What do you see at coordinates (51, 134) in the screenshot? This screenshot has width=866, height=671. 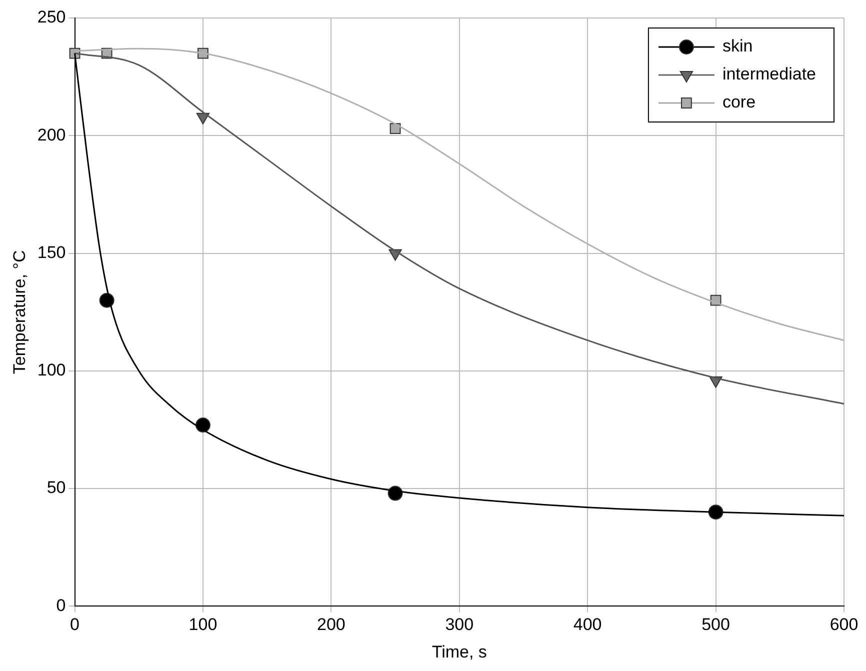 I see `y-tick-label: 200` at bounding box center [51, 134].